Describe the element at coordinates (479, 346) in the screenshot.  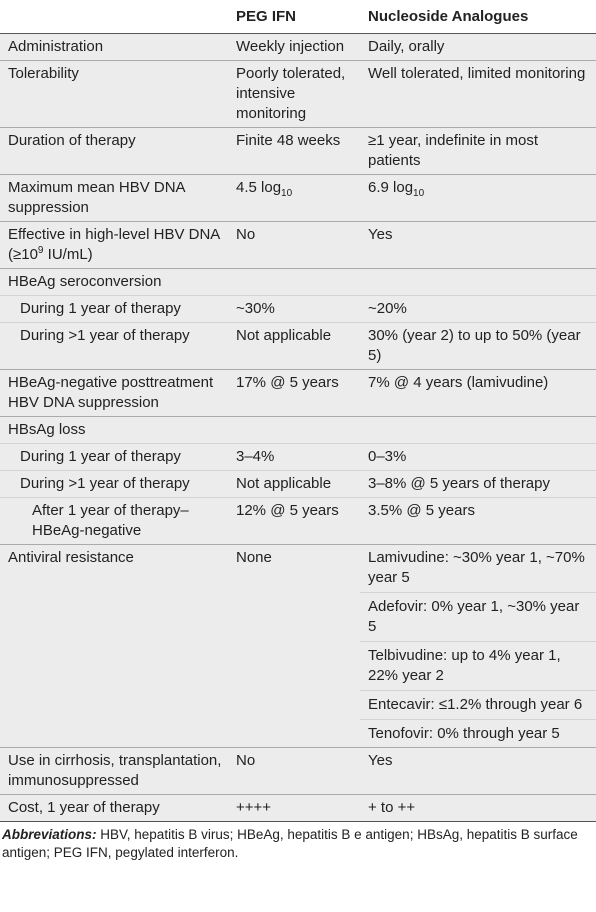
I see `cell-paragraph: 30% (year 2) to up to 50% (year 5)` at that location.